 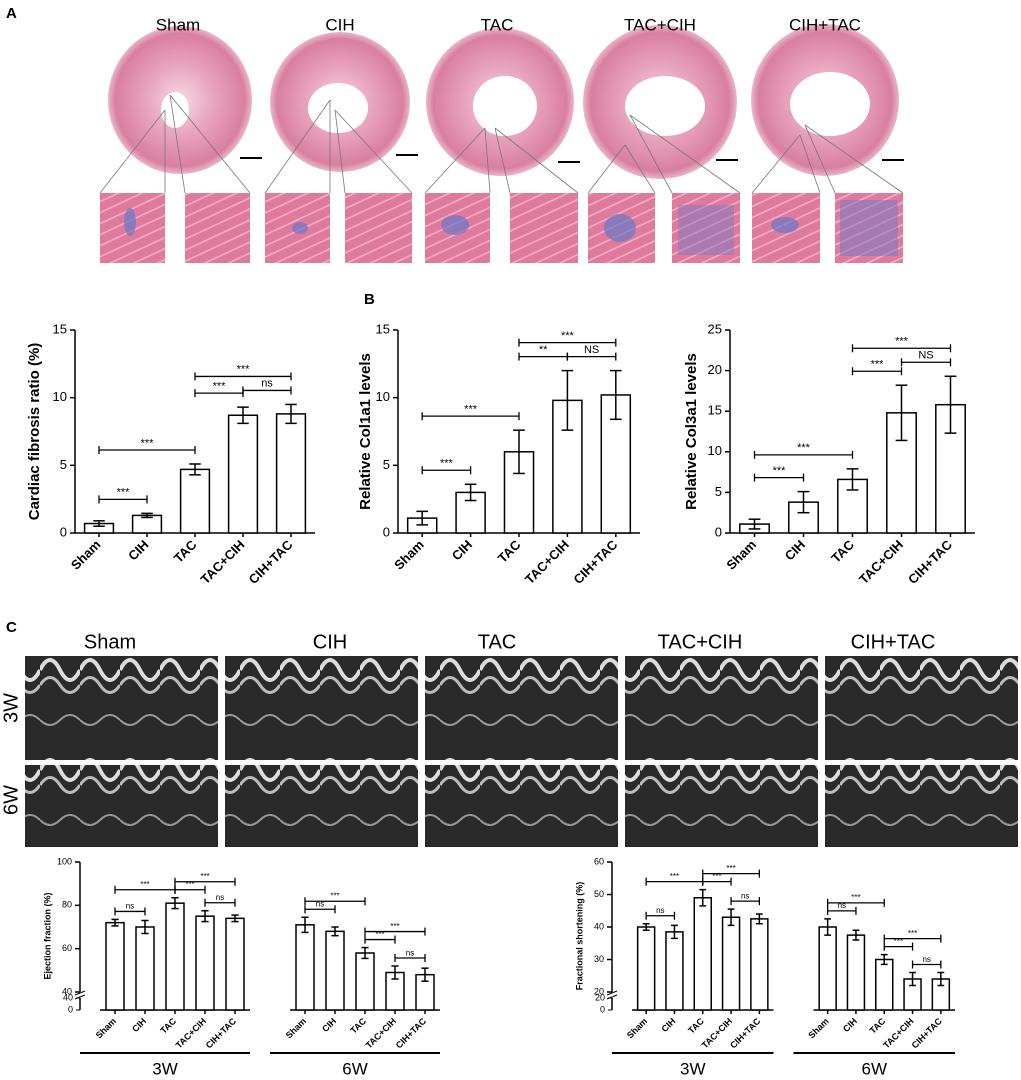 I want to click on y-axis-label: Relative Col3a1 levels, so click(x=691, y=431).